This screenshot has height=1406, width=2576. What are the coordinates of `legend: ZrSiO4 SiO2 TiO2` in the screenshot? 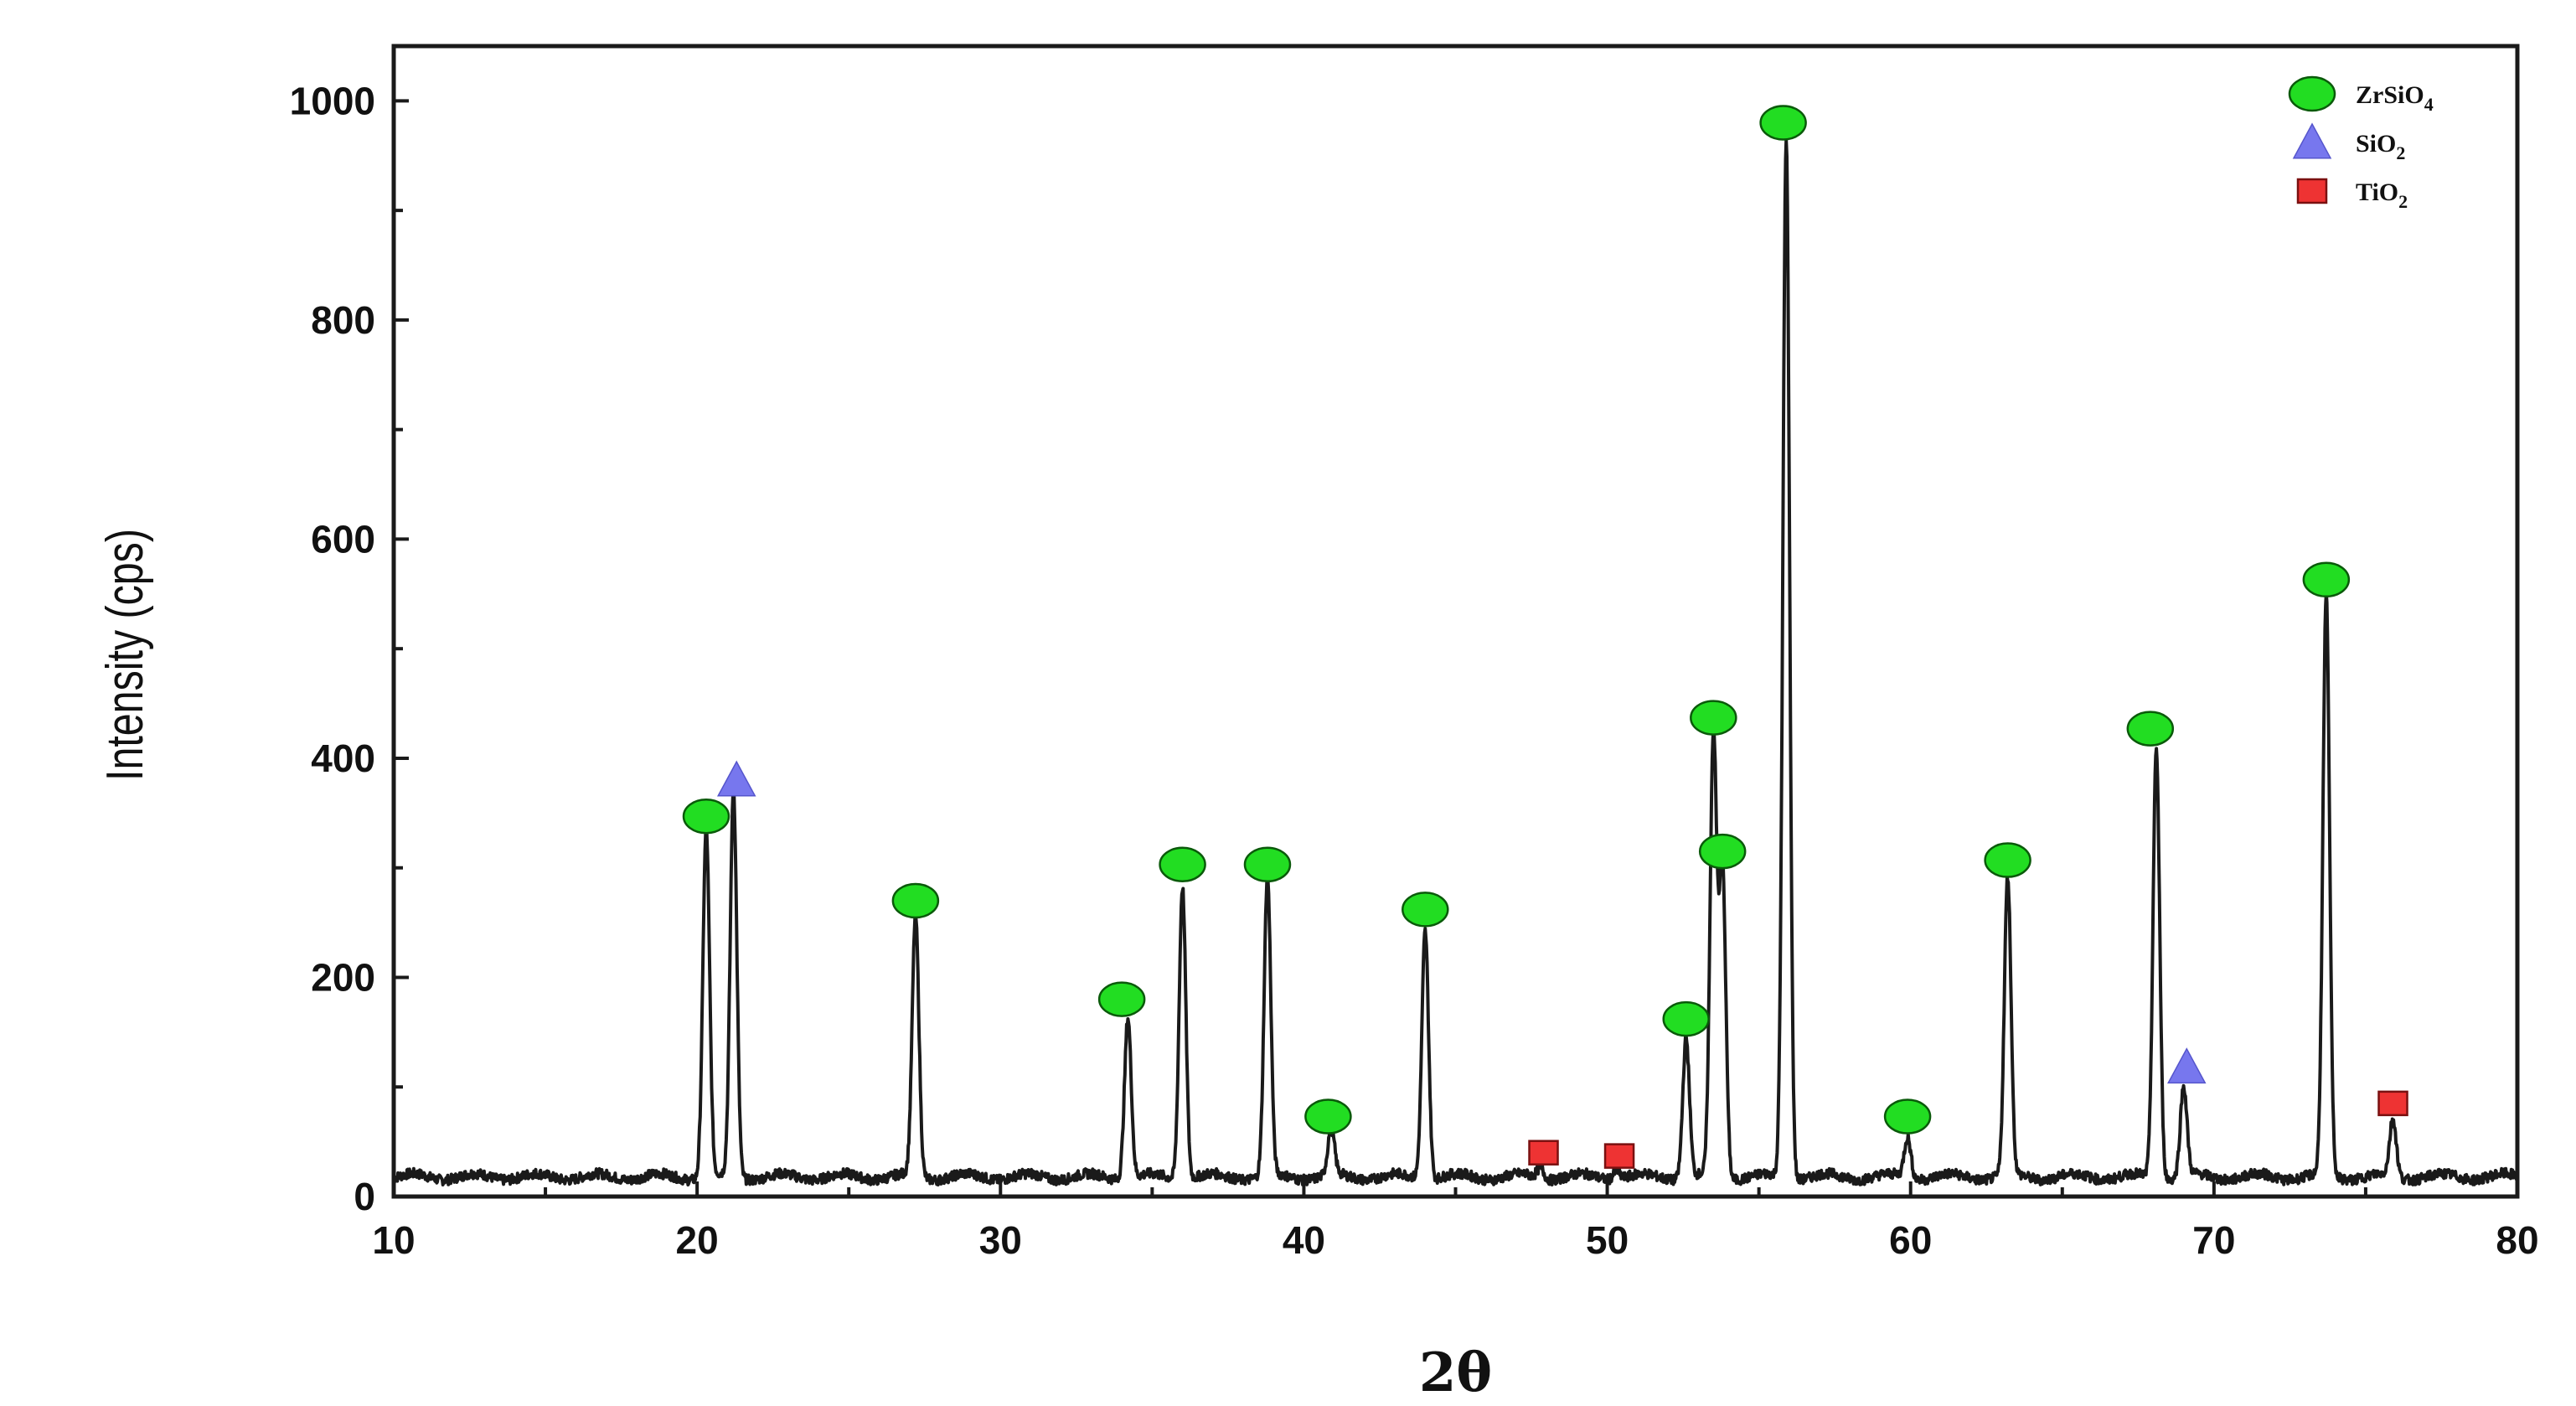 It's located at (2361, 143).